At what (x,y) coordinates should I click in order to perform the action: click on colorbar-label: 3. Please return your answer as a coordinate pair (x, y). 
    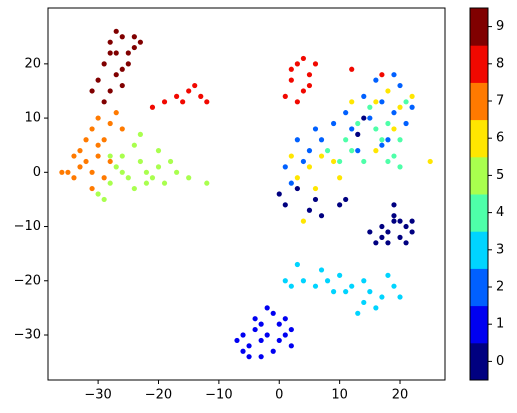
    Looking at the image, I should click on (500, 249).